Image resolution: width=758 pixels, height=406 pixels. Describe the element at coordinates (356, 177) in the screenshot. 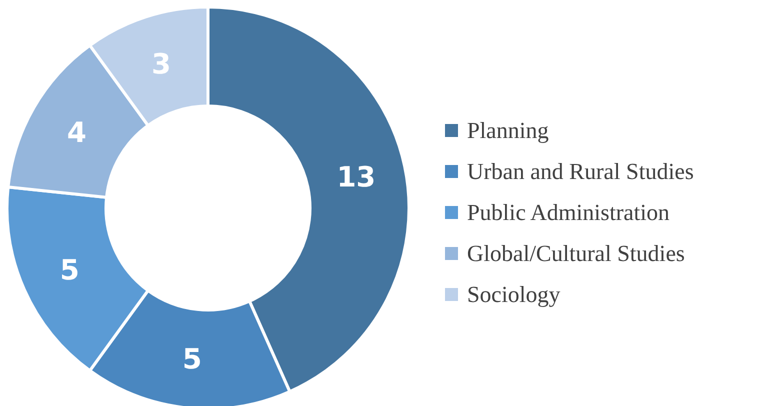

I see `data-label: 13` at that location.